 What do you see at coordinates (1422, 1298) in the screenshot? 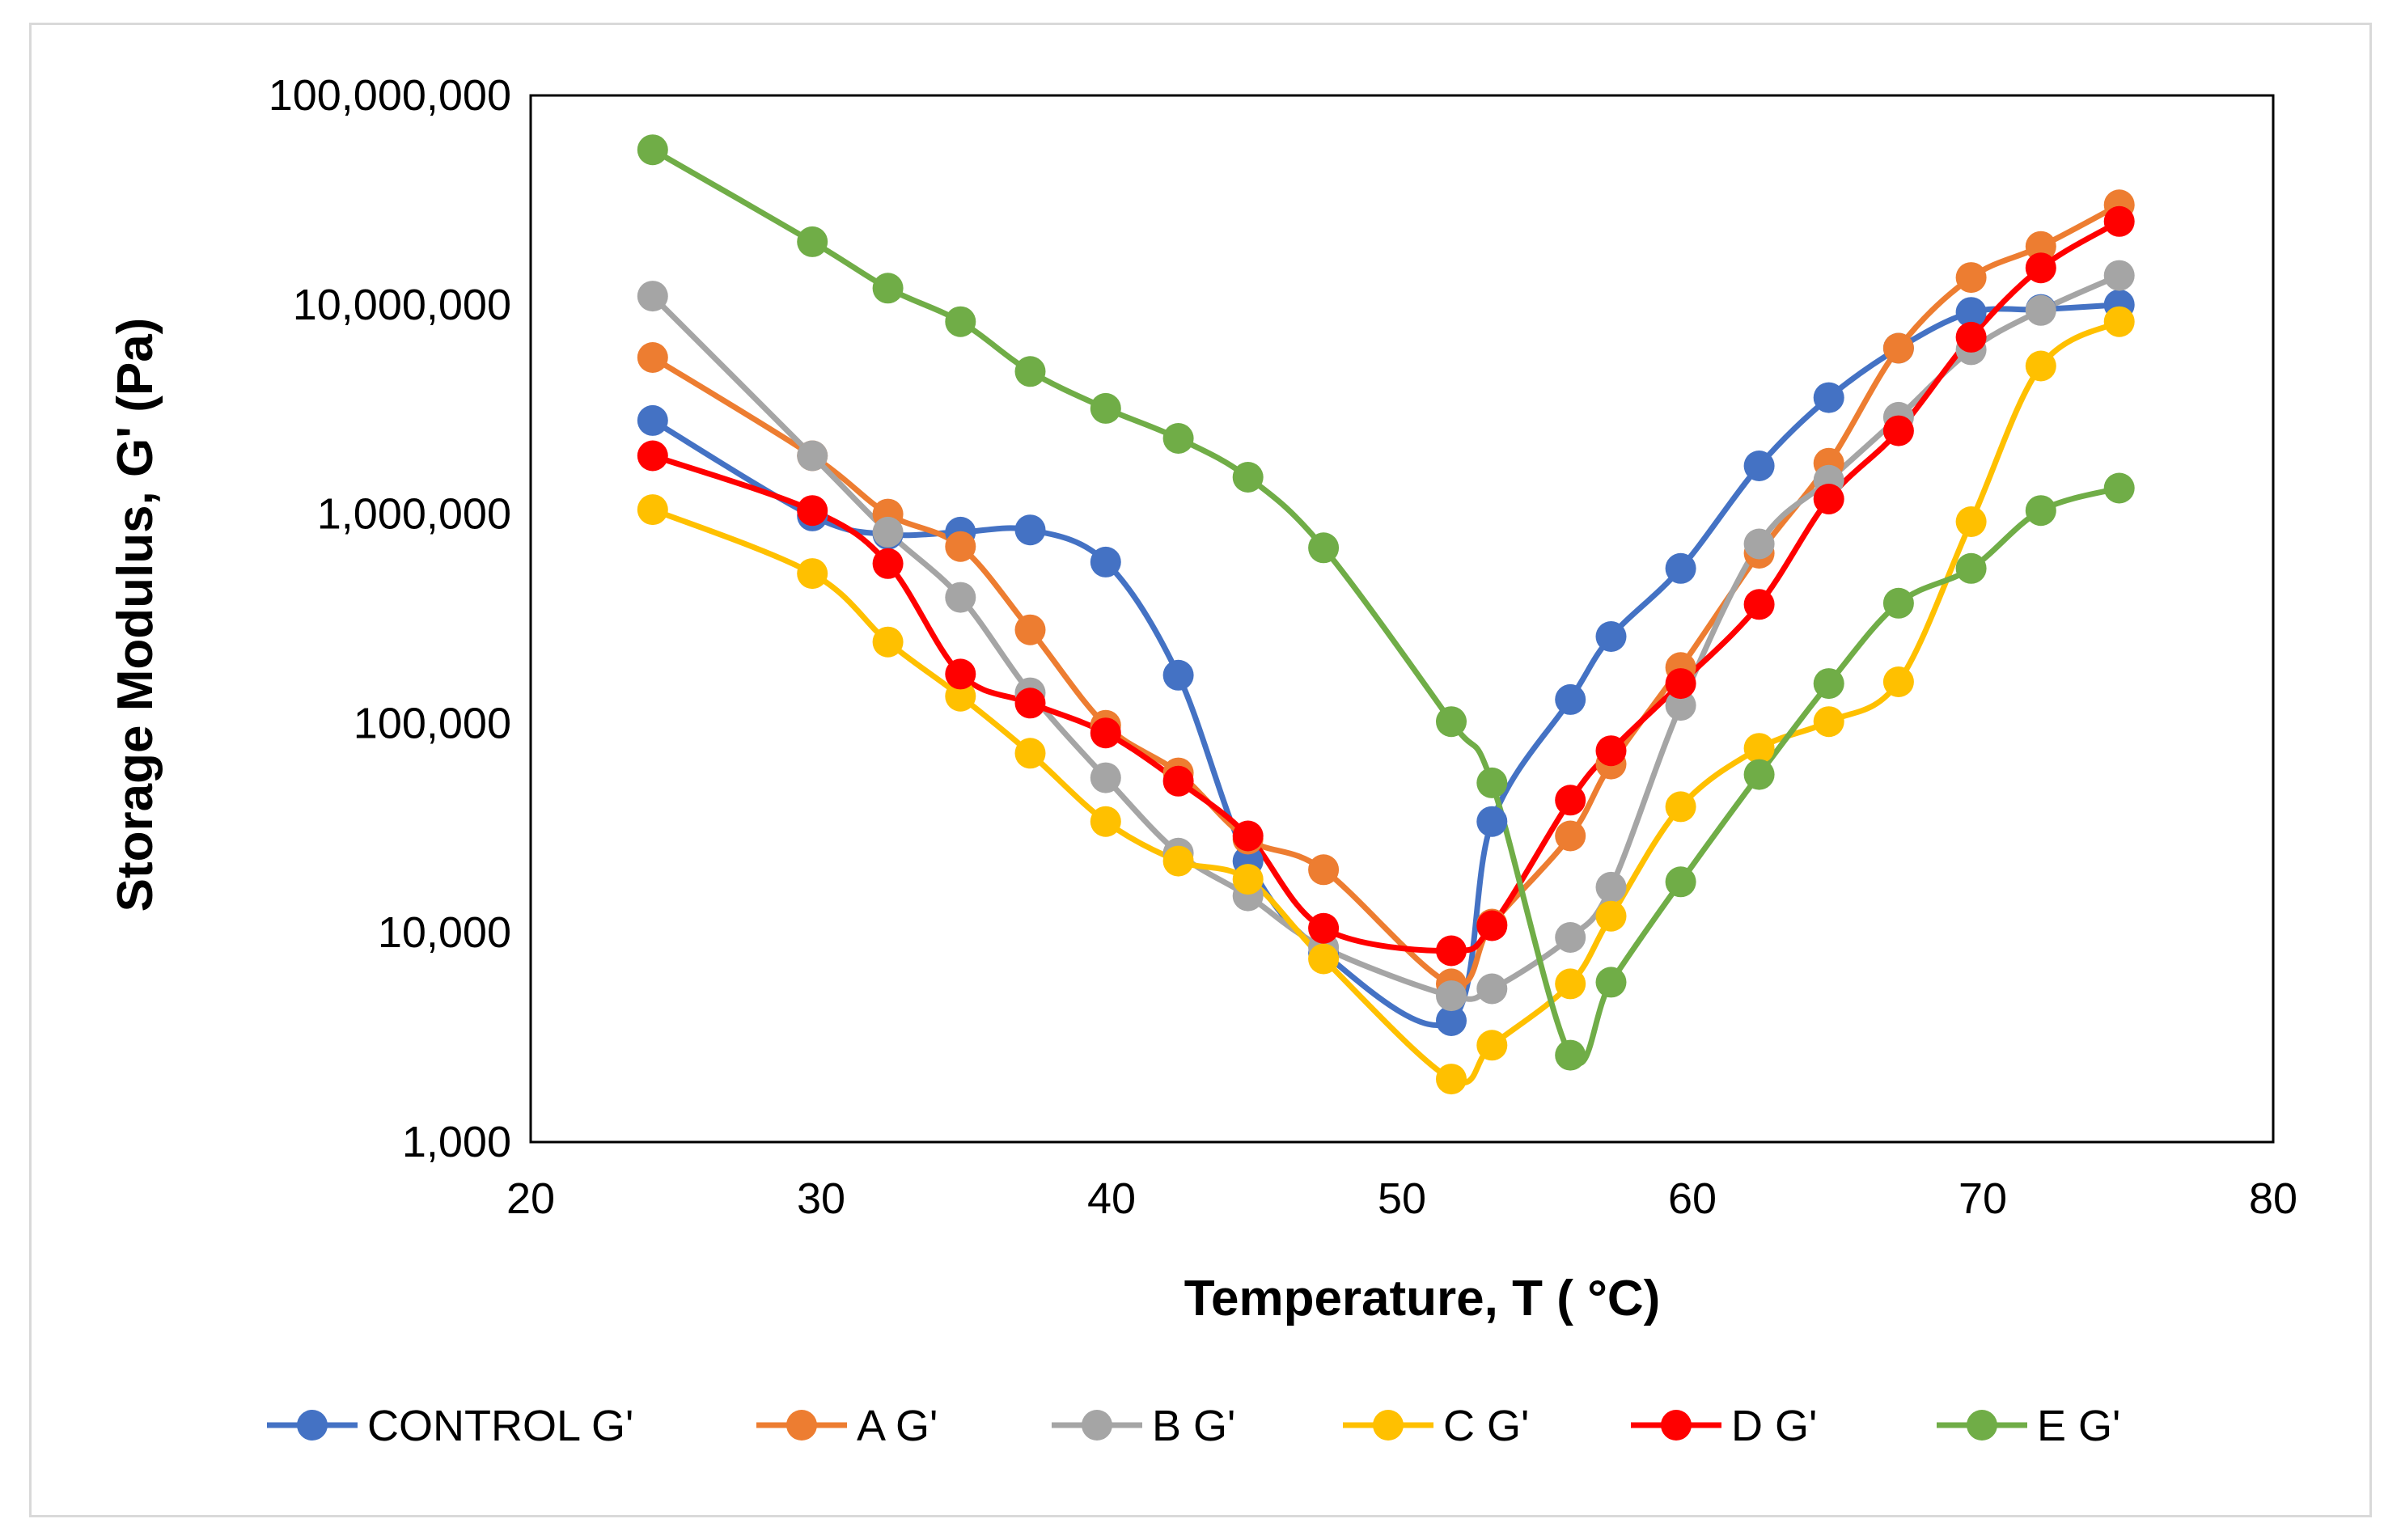
I see `x-axis-title: Temperature, T ( °C)` at bounding box center [1422, 1298].